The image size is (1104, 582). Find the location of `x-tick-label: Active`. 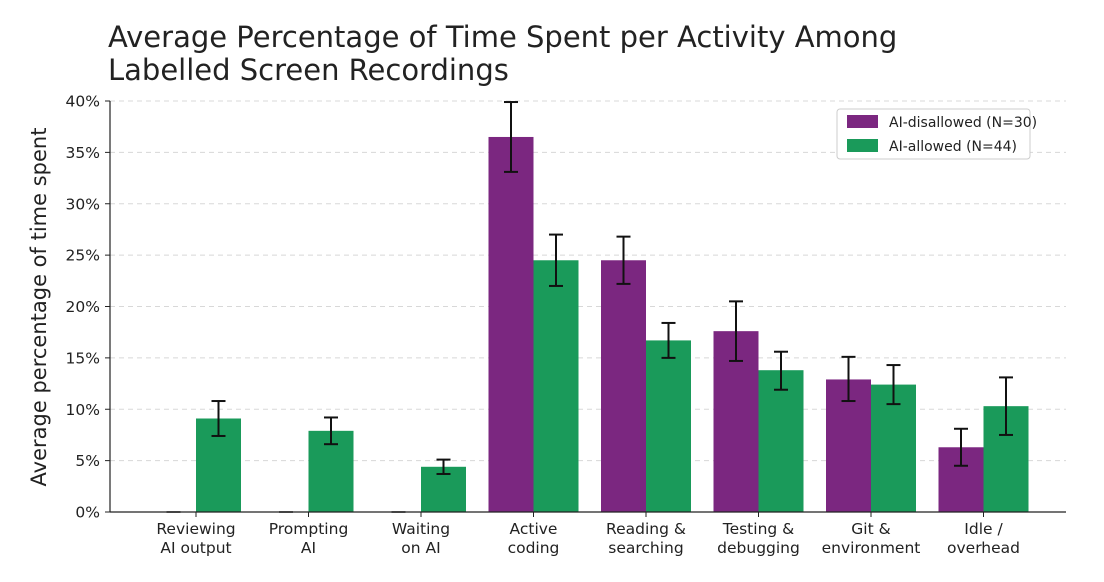

x-tick-label: Active is located at coordinates (534, 529).